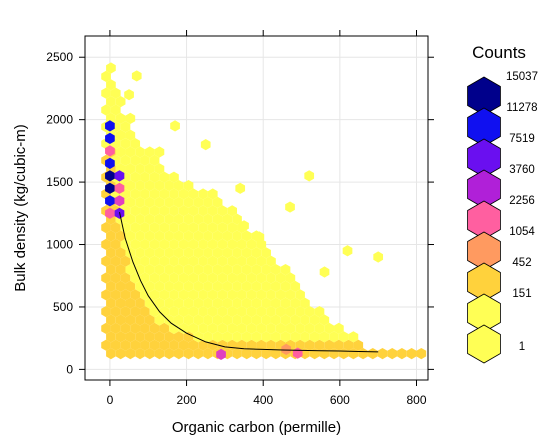 The height and width of the screenshot is (448, 552). What do you see at coordinates (221, 354) in the screenshot?
I see `hex-cell-dense` at bounding box center [221, 354].